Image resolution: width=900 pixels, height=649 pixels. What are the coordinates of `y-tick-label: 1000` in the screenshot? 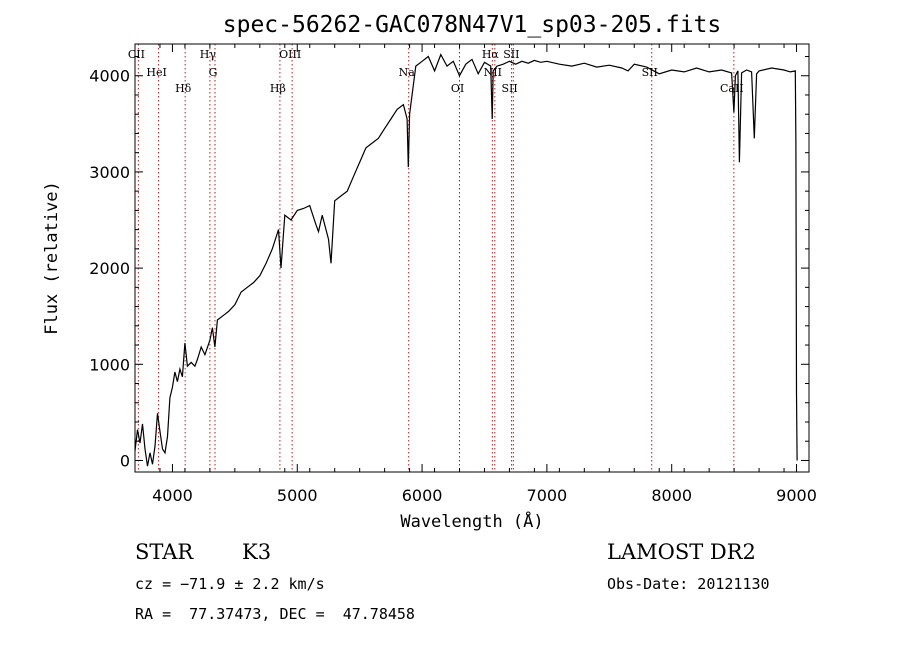 It's located at (109, 364).